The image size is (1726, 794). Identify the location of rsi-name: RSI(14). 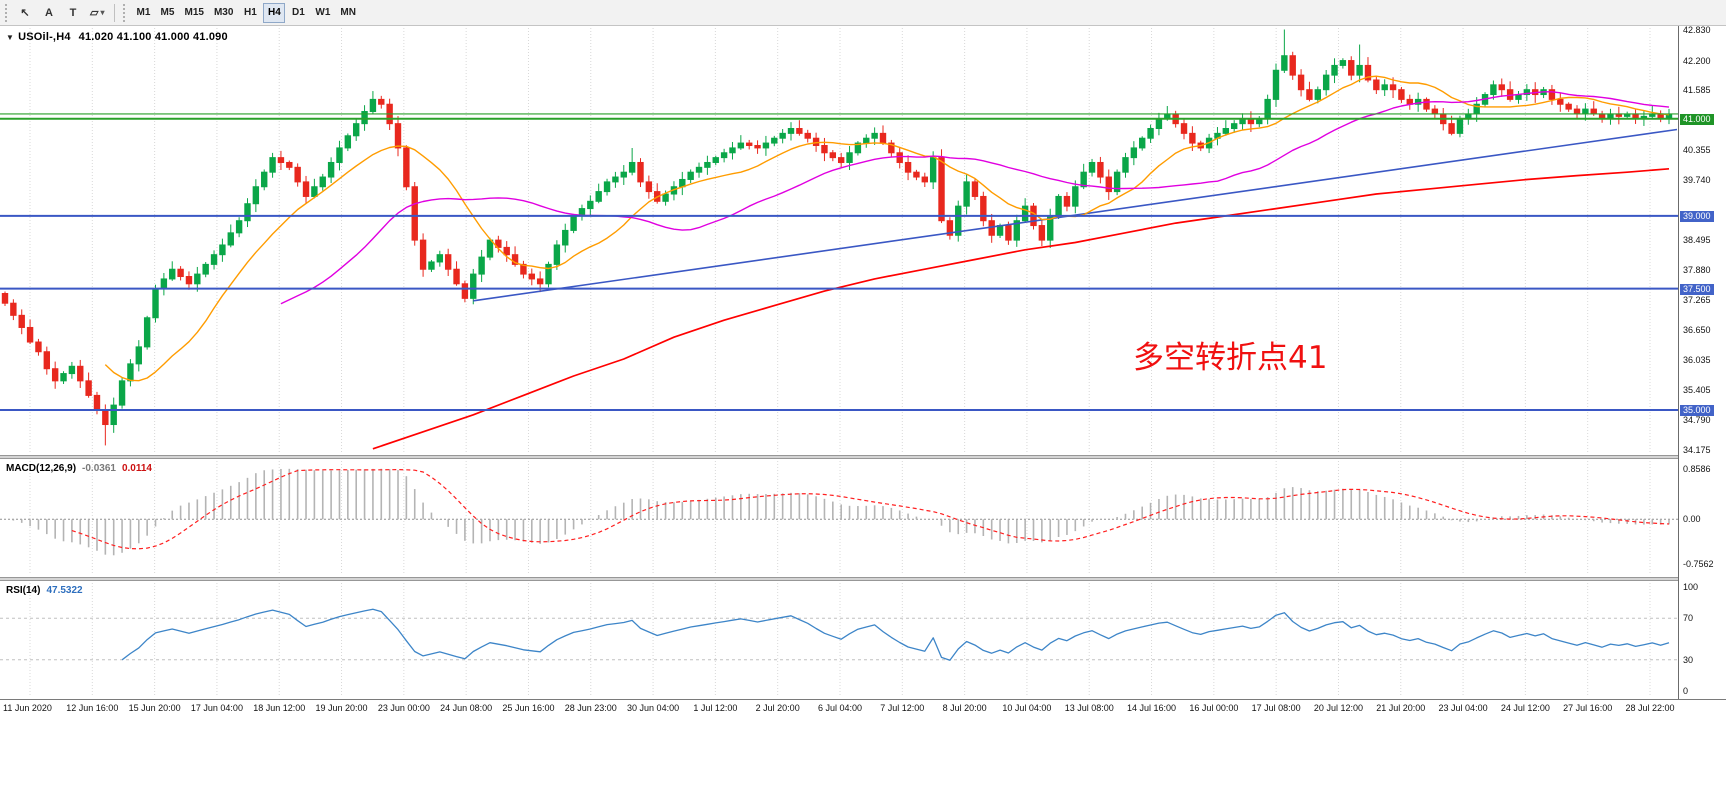
(23, 590).